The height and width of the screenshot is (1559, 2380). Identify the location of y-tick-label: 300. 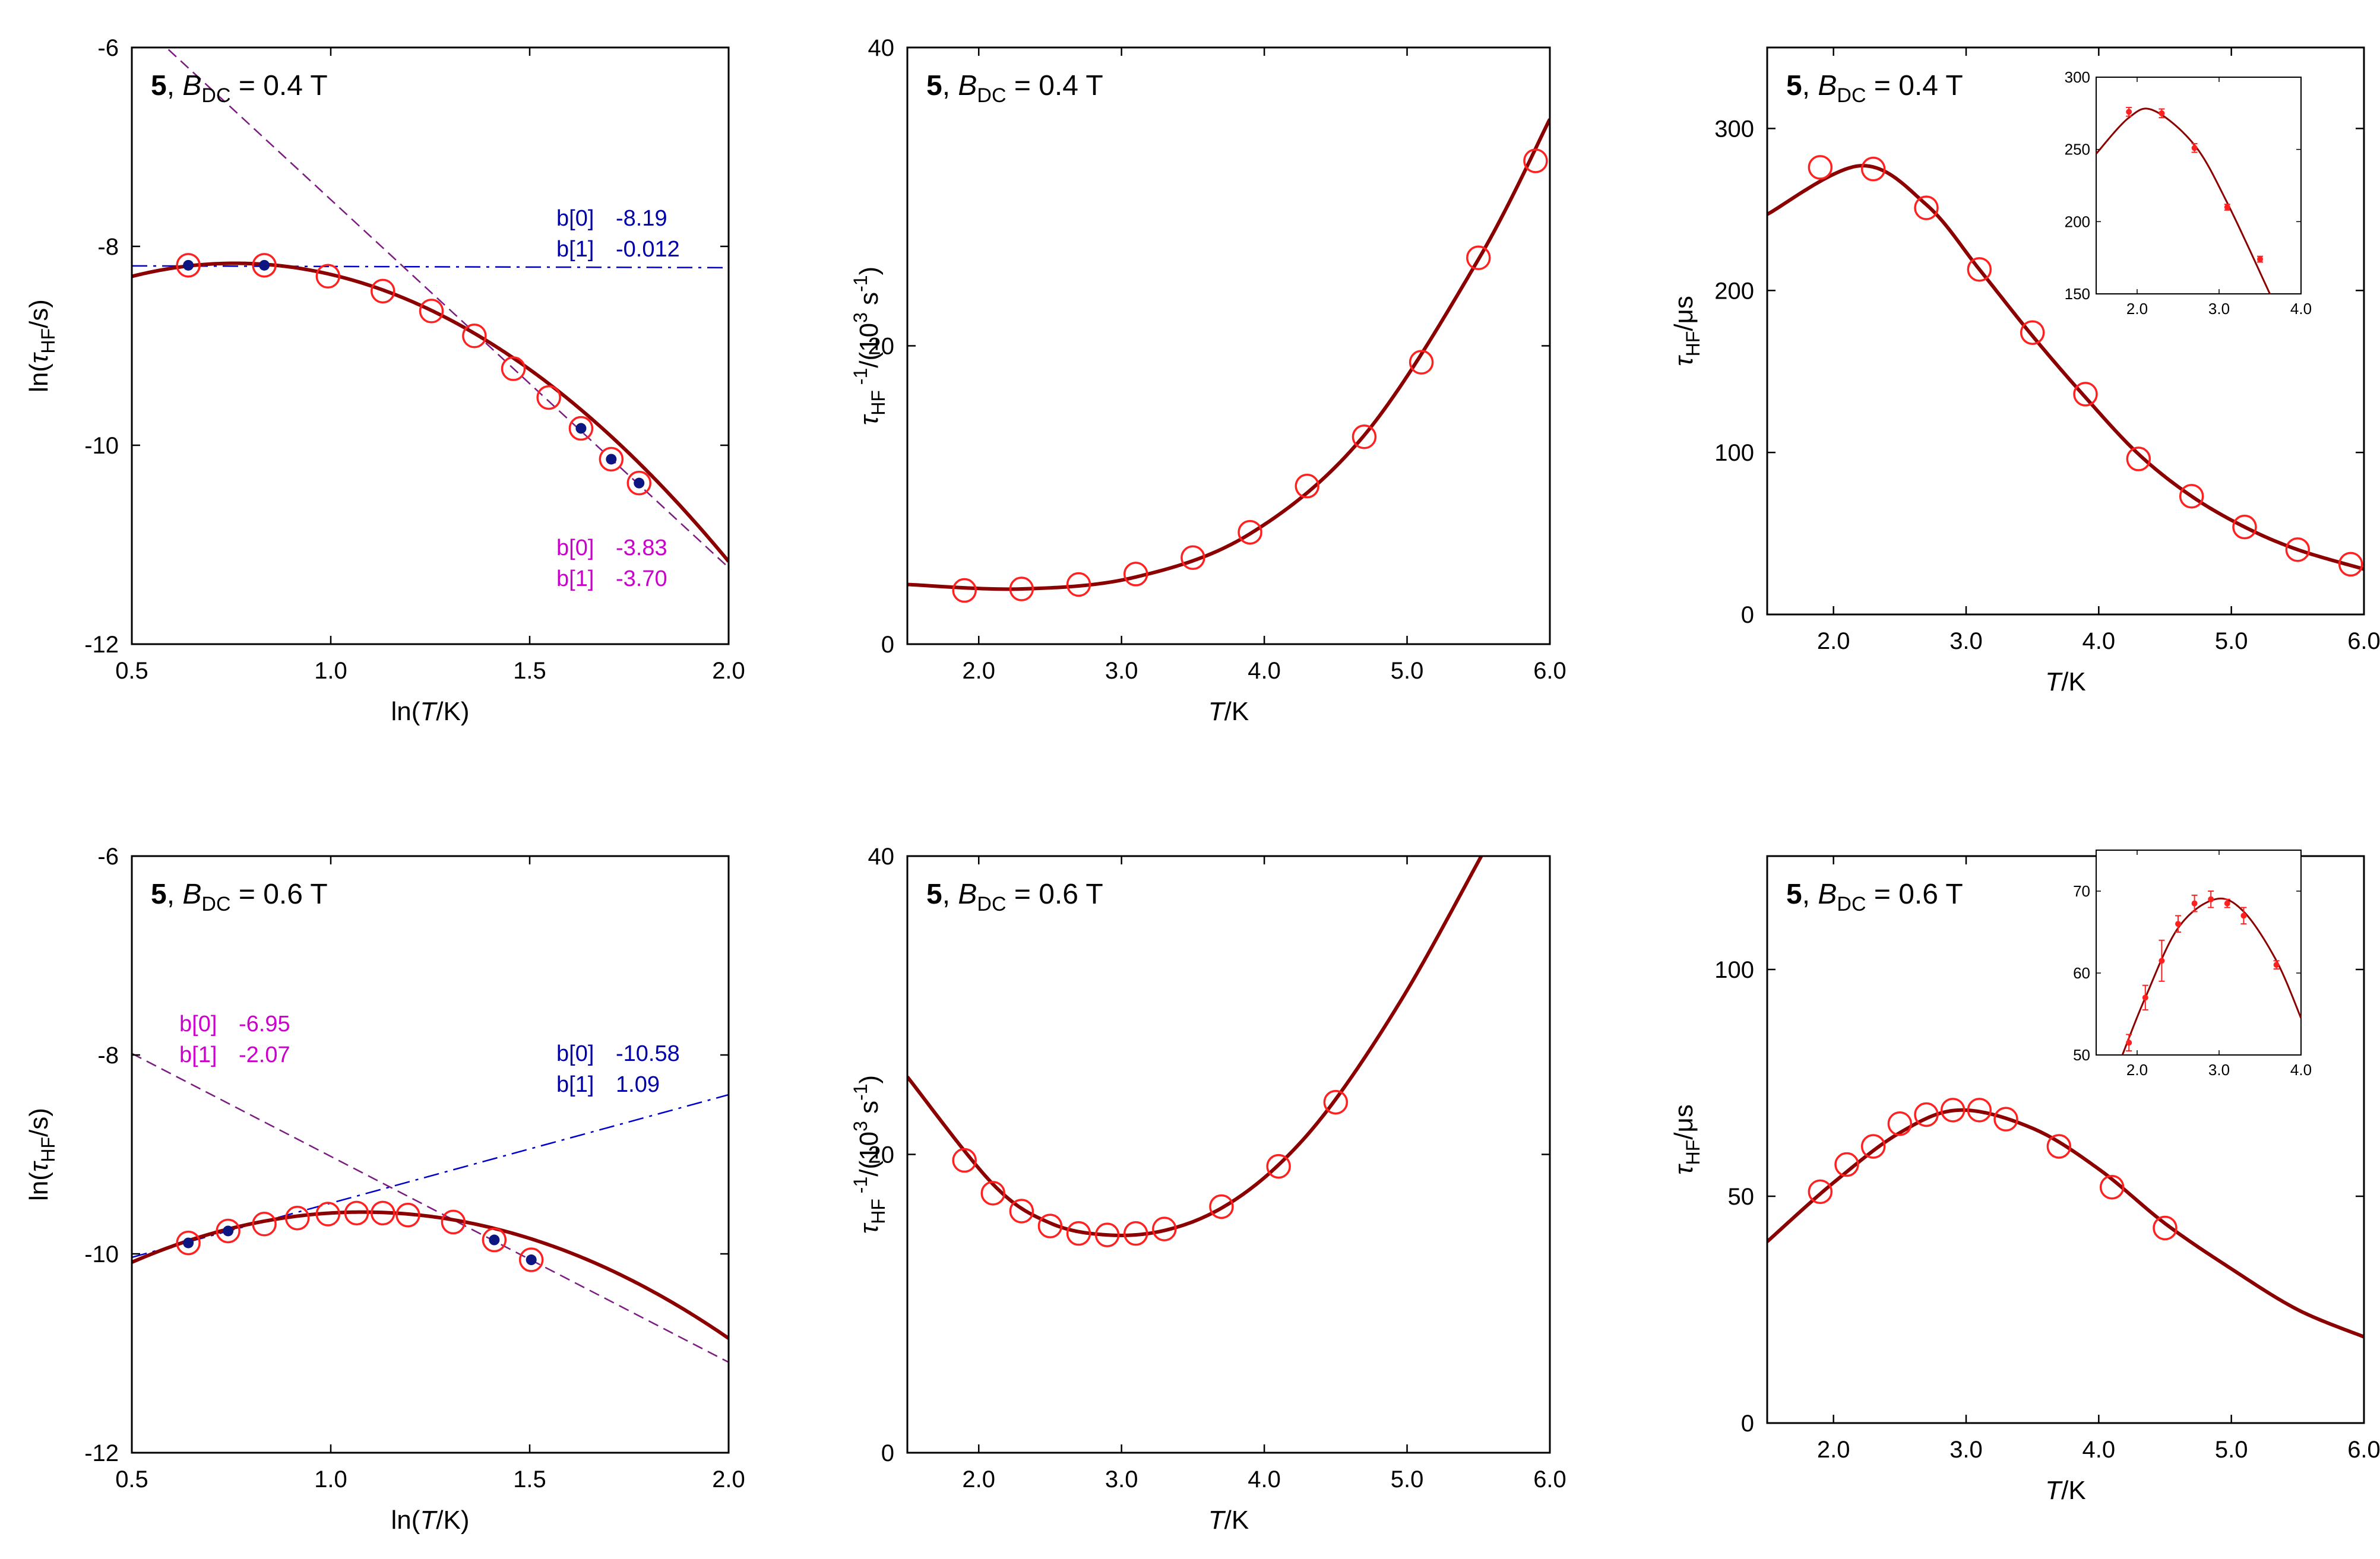
(2077, 77).